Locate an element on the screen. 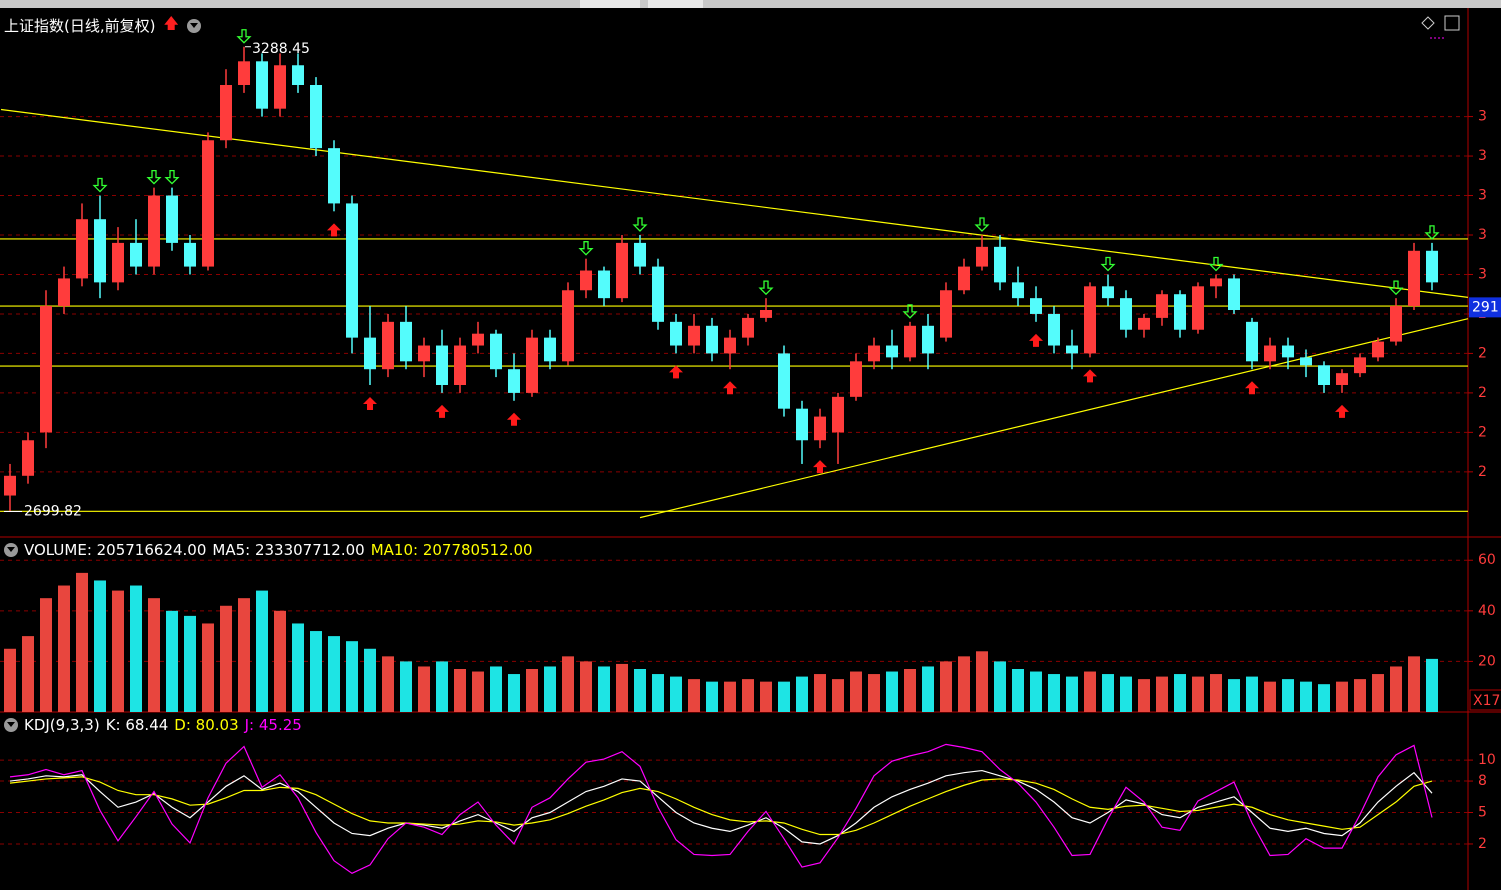 Image resolution: width=1501 pixels, height=890 pixels. ma-legend: MA10: 207780512.00 is located at coordinates (451, 550).